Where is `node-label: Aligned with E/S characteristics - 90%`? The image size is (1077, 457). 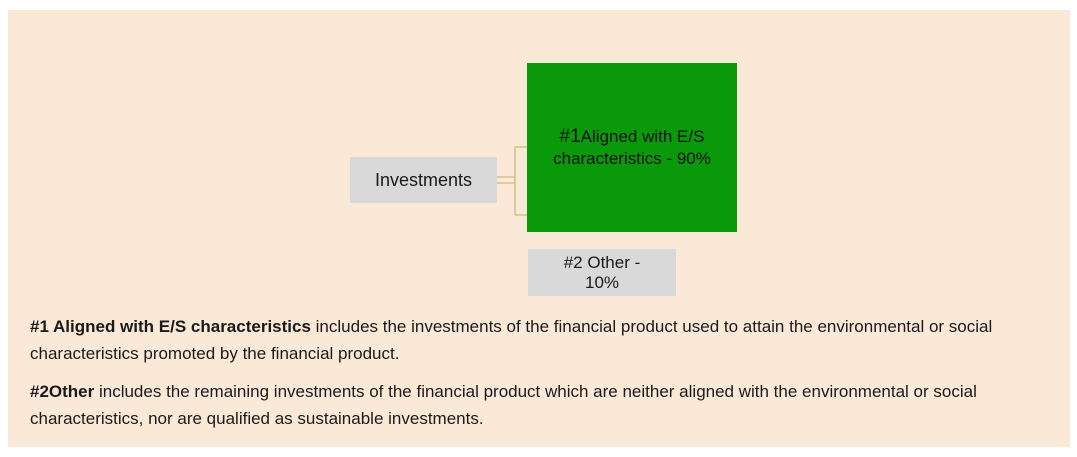 node-label: Aligned with E/S characteristics - 90% is located at coordinates (632, 147).